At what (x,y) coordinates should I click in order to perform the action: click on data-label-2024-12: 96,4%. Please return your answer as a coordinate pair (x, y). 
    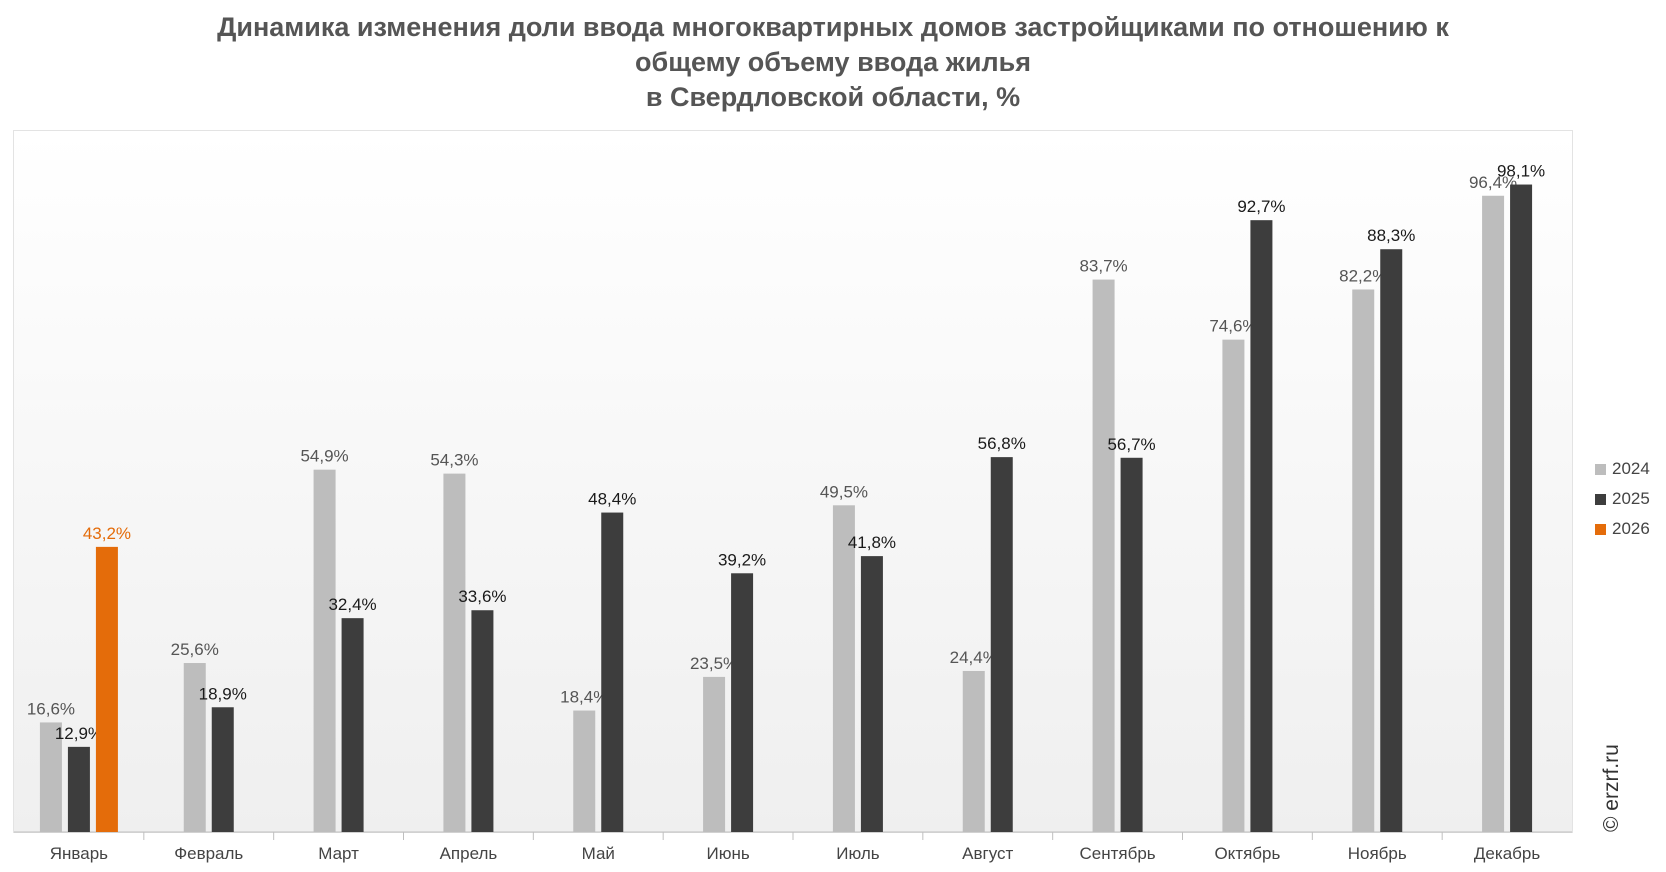
    Looking at the image, I should click on (1493, 182).